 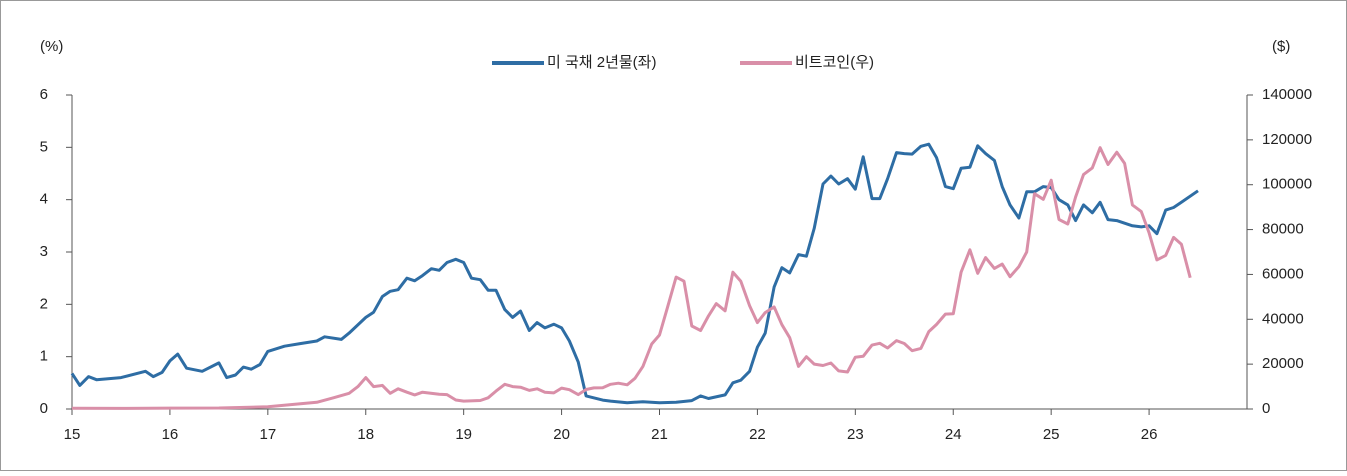 I want to click on legend-label: 비트코인(우), so click(x=834, y=62).